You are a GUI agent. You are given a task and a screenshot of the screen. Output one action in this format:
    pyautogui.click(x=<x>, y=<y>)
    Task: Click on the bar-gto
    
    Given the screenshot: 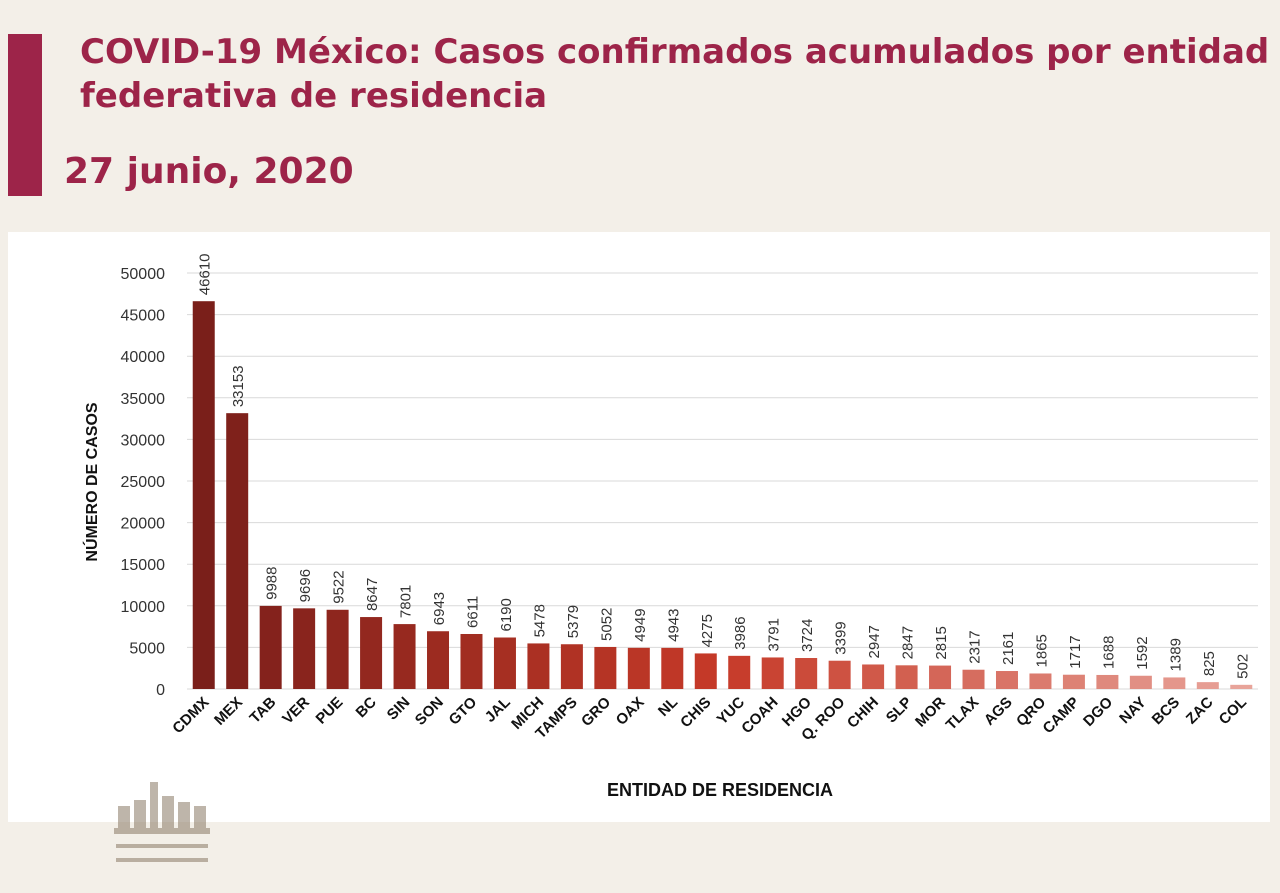 What is the action you would take?
    pyautogui.click(x=471, y=661)
    